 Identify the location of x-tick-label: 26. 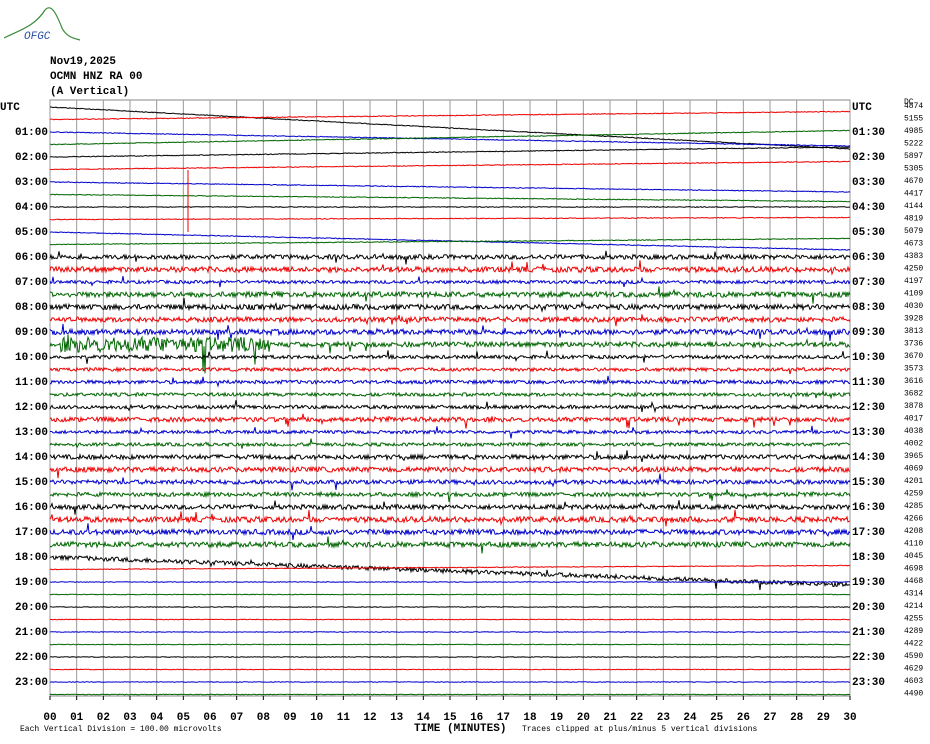
(743, 718).